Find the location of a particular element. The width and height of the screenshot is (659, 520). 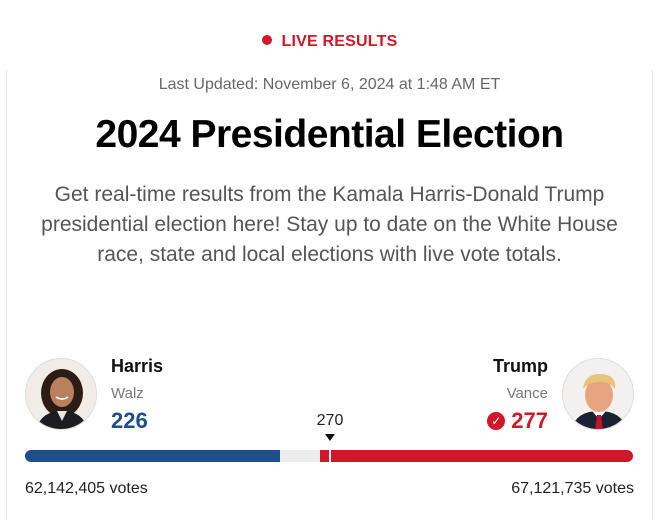

triangle-down-icon is located at coordinates (330, 437).